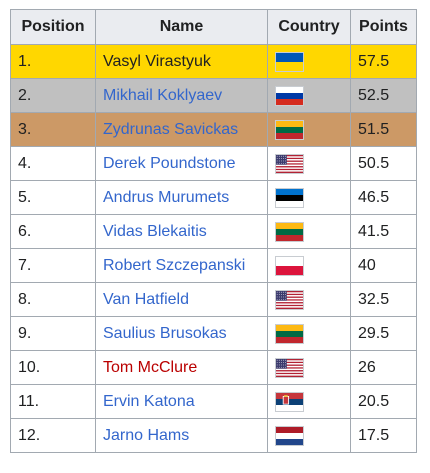 This screenshot has height=473, width=430. I want to click on points-cell: 32.5, so click(383, 299).